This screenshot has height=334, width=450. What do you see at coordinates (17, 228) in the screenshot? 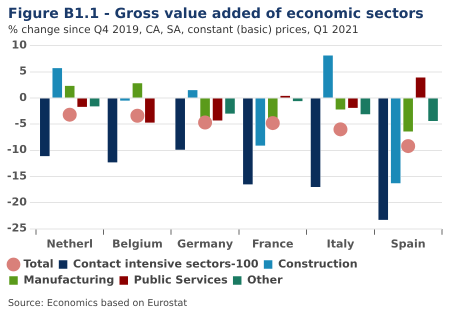
I see `y-tick-label: -25` at bounding box center [17, 228].